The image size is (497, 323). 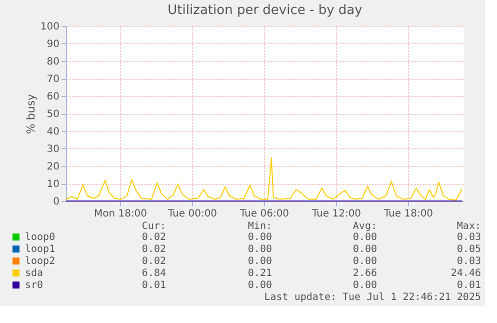 I want to click on y-tick-label: 10, so click(x=53, y=184).